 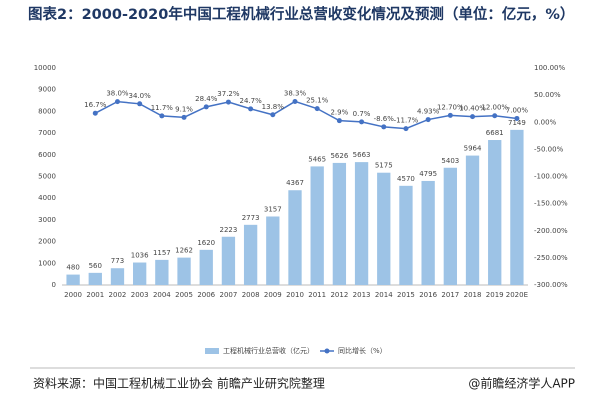 I want to click on line-label: 34.0%, so click(x=140, y=96).